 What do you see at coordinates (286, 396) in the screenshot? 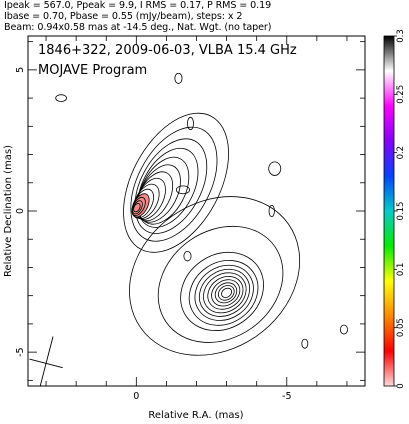
I see `x-tick-label: -5` at bounding box center [286, 396].